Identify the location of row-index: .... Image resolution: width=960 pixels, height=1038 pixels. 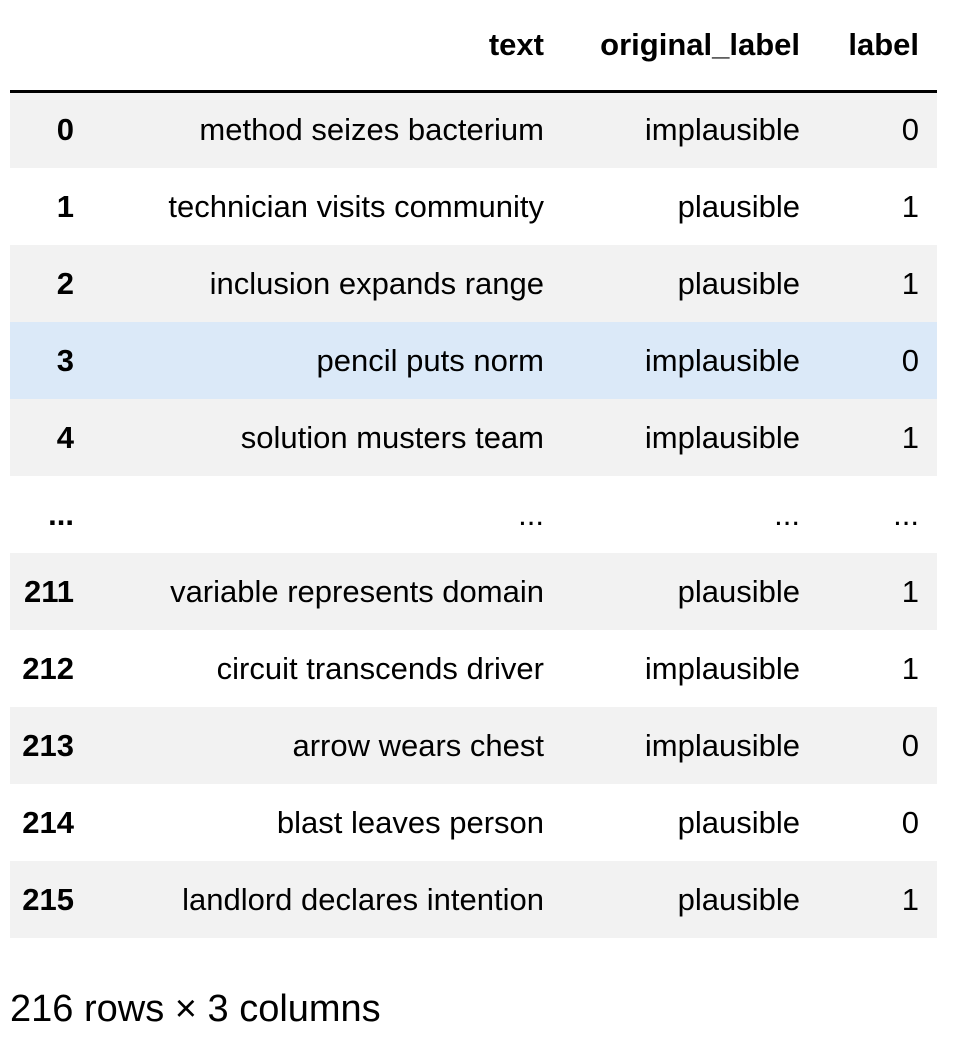
(61, 514).